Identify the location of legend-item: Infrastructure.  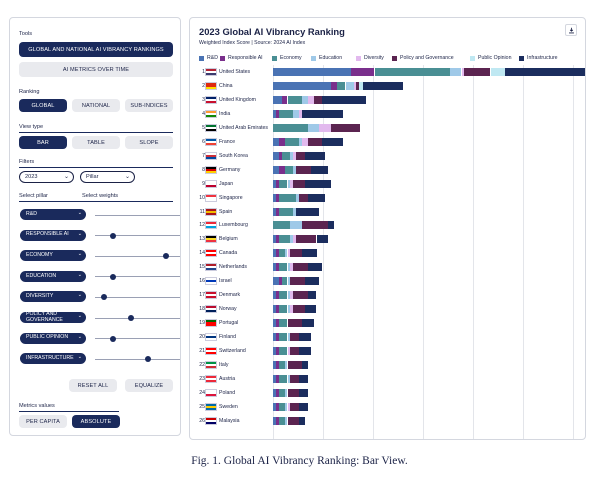
(538, 58).